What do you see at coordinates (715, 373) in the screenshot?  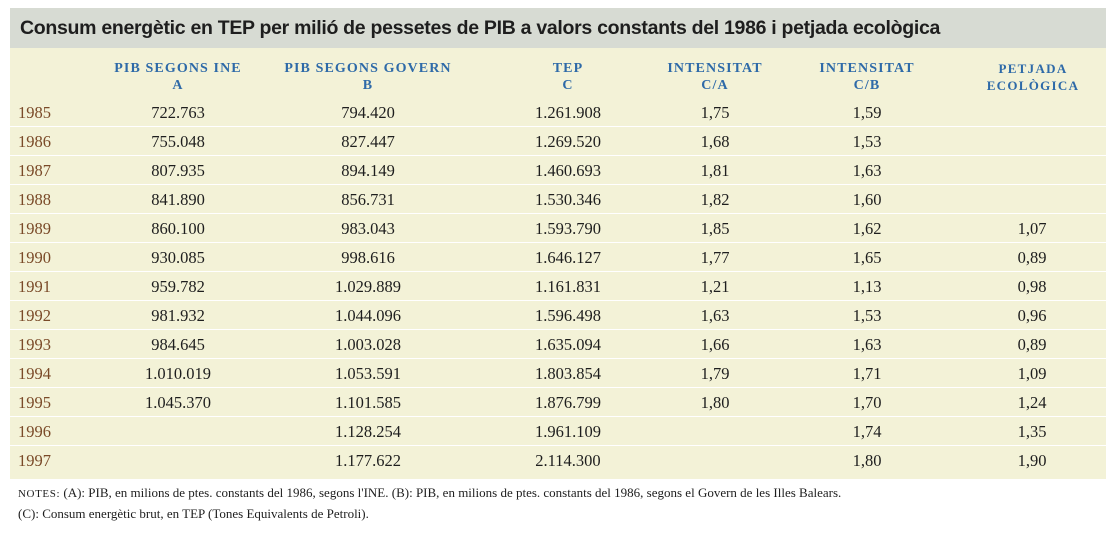 I see `intensitat-ca-cell: 1,79` at bounding box center [715, 373].